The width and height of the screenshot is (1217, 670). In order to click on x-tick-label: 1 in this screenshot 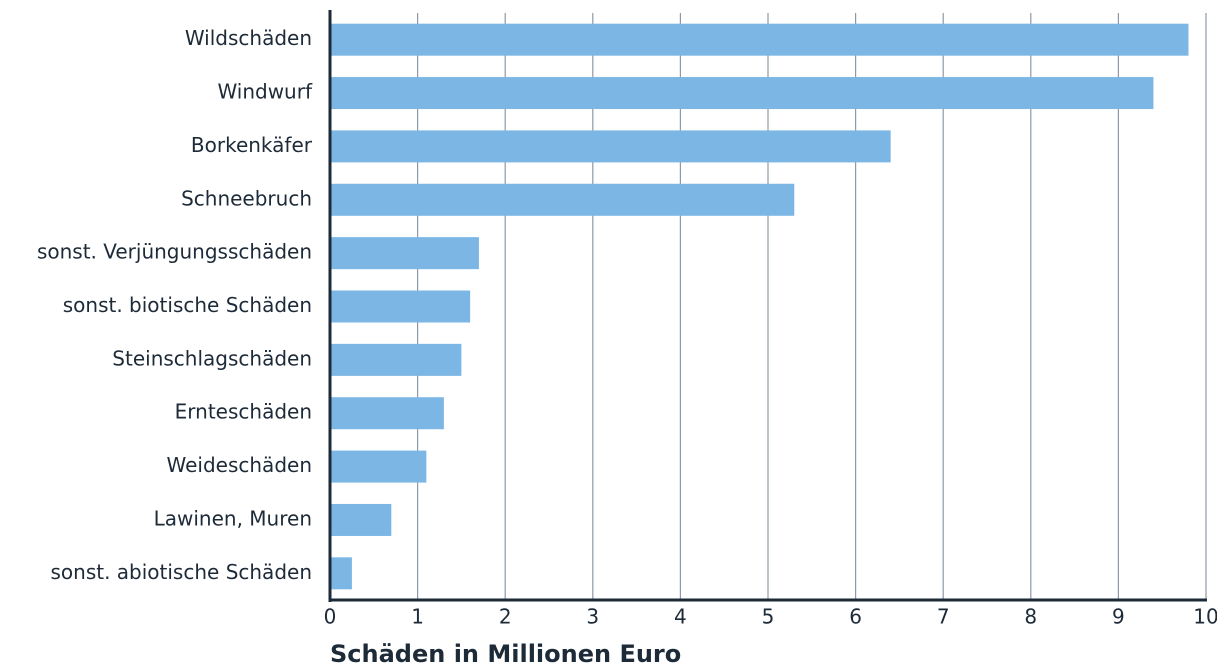, I will do `click(417, 617)`.